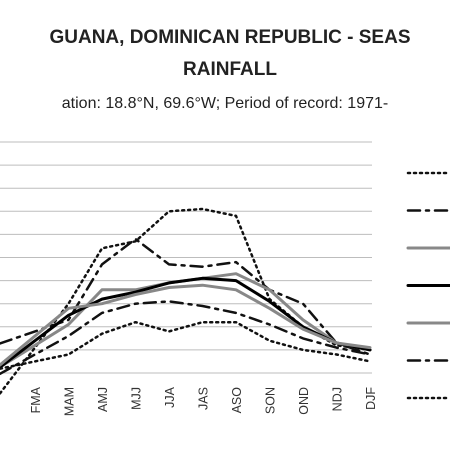 The height and width of the screenshot is (450, 450). What do you see at coordinates (170, 397) in the screenshot?
I see `x-tick-label: JJA` at bounding box center [170, 397].